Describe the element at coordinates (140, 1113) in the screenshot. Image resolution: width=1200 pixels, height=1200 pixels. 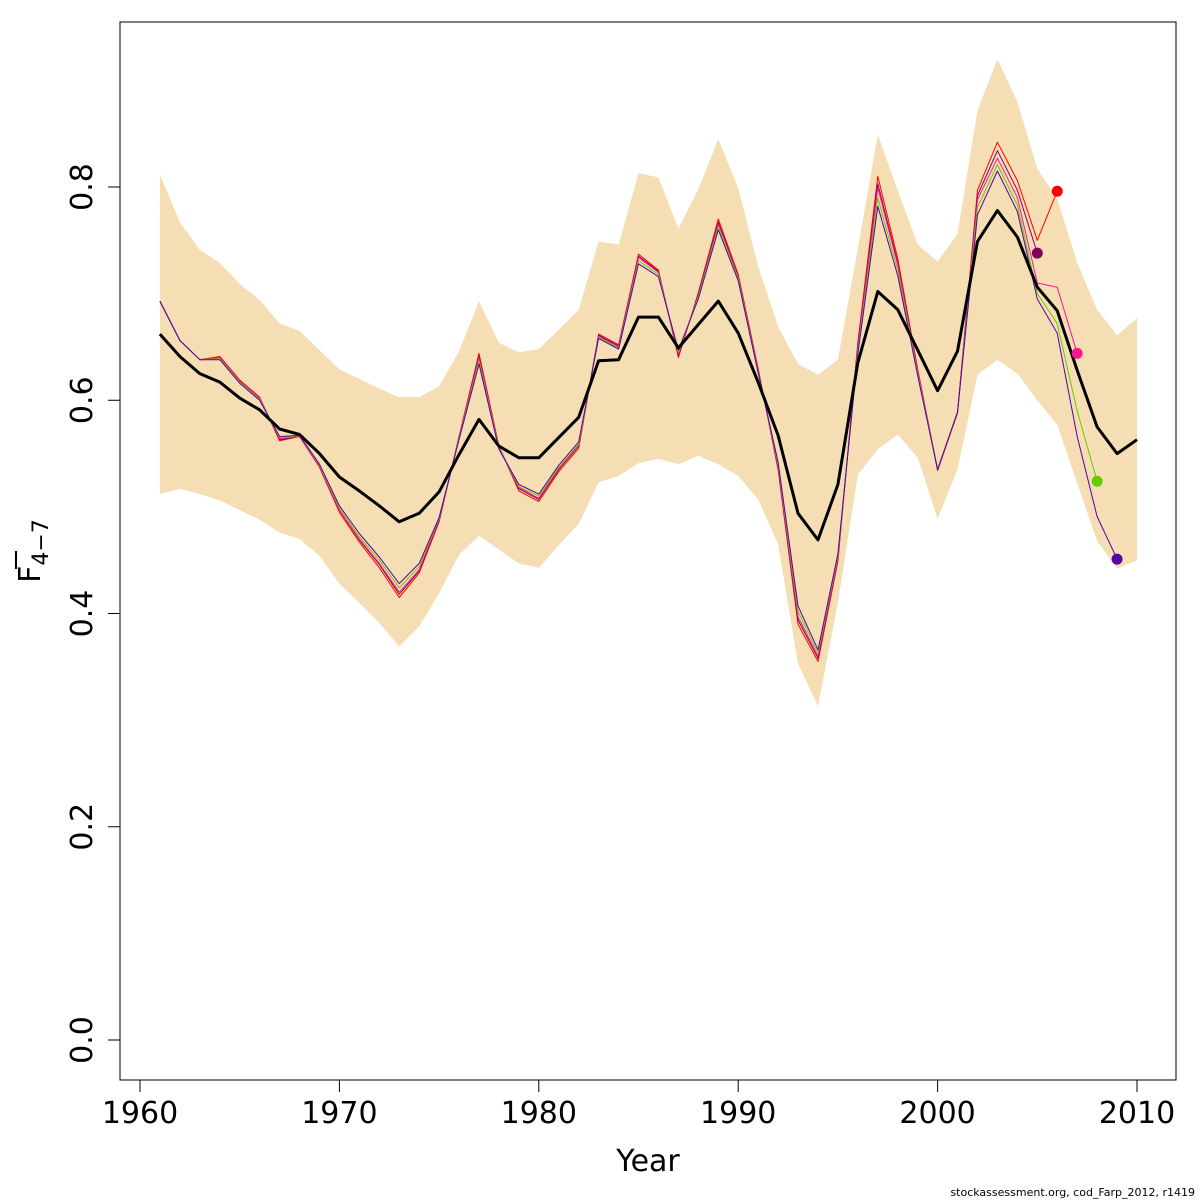
I see `x-tick-label-1960: 1960` at that location.